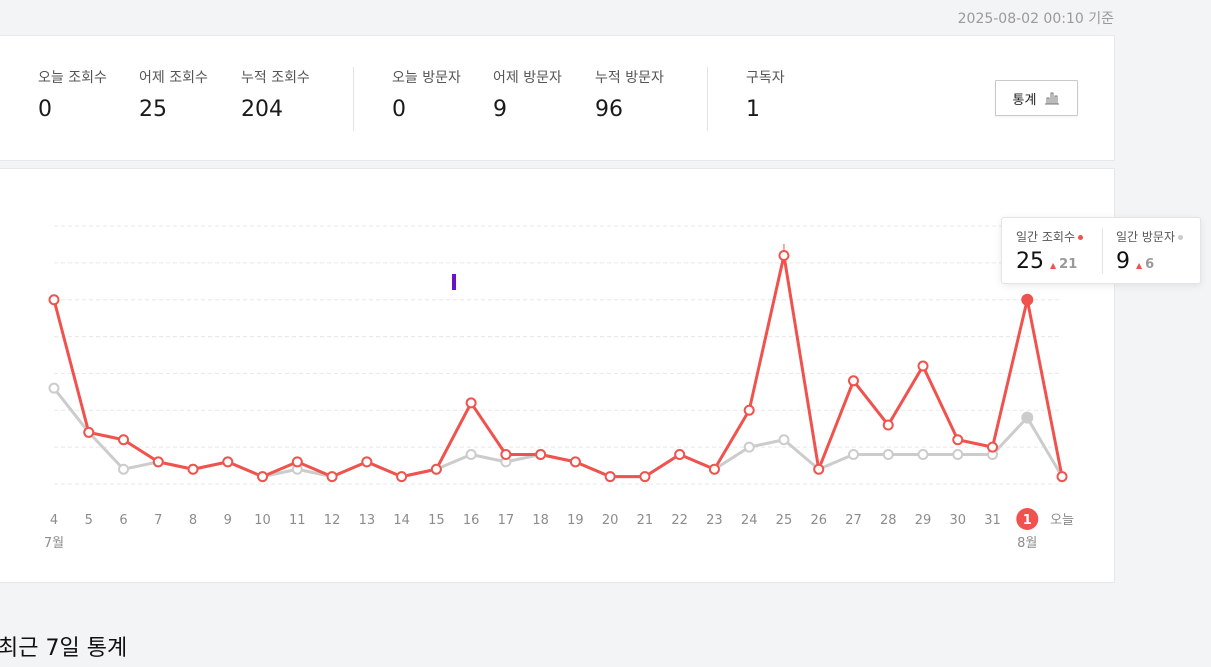  What do you see at coordinates (527, 94) in the screenshot?
I see `stat-yesterday-visitors: 어제 방문자 9` at bounding box center [527, 94].